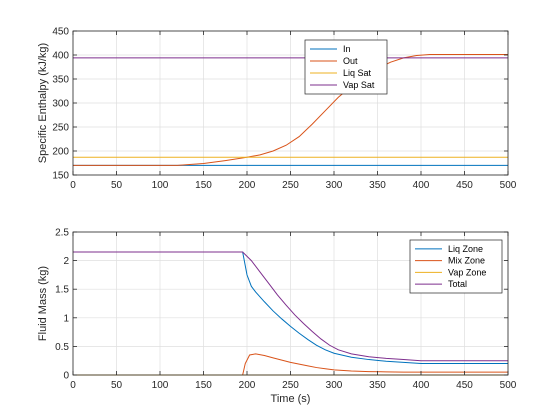 The width and height of the screenshot is (560, 420). What do you see at coordinates (466, 261) in the screenshot?
I see `legend-entry-label: Mix Zone` at bounding box center [466, 261].